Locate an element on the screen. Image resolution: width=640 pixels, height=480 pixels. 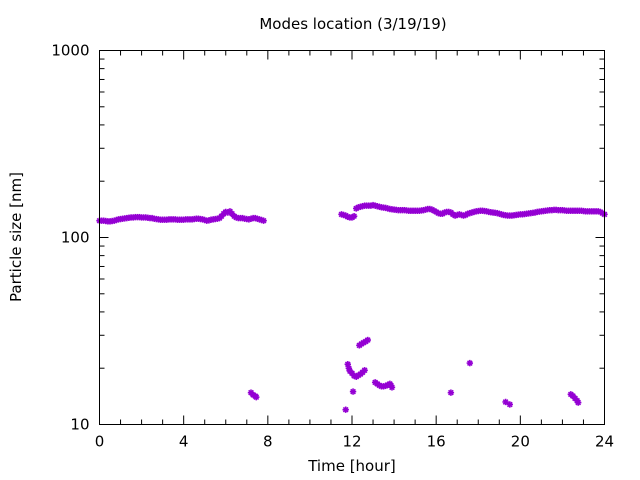
y-tick-label: 100 is located at coordinates (75, 238).